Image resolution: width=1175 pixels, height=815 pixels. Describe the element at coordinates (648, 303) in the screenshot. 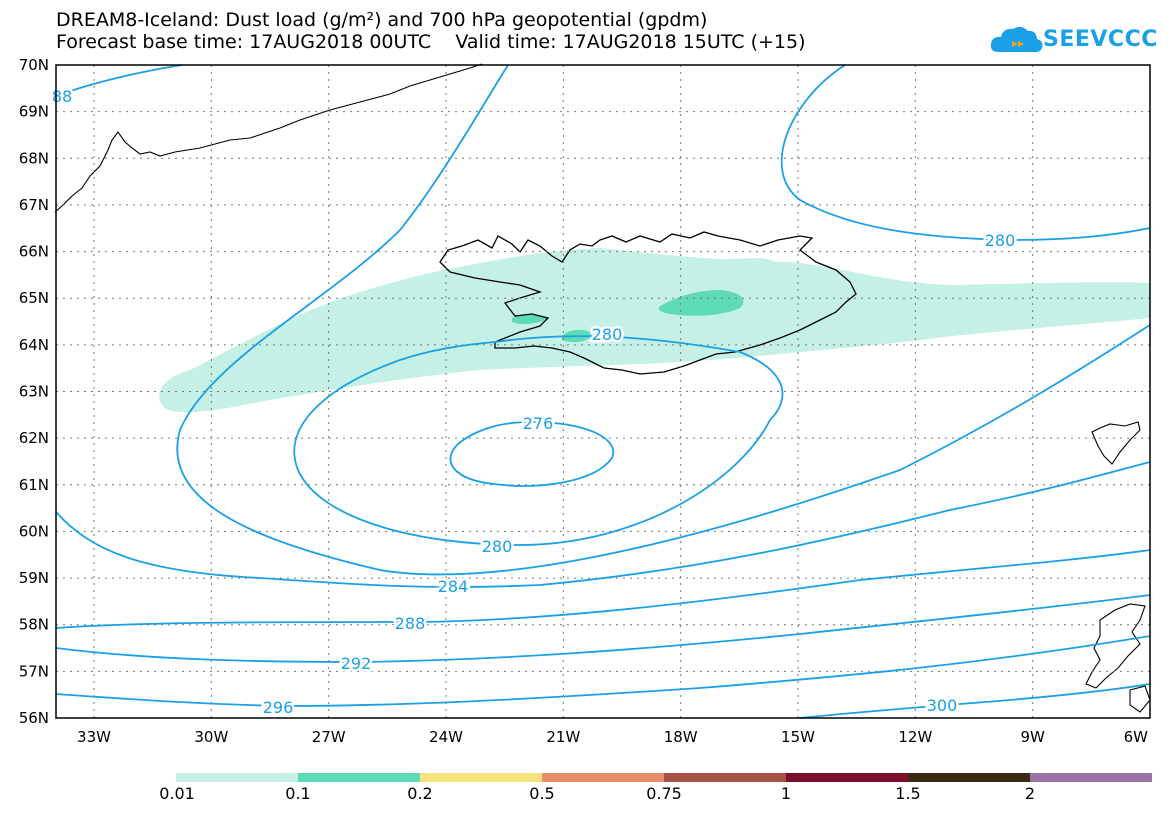

I see `iceland-coastline` at that location.